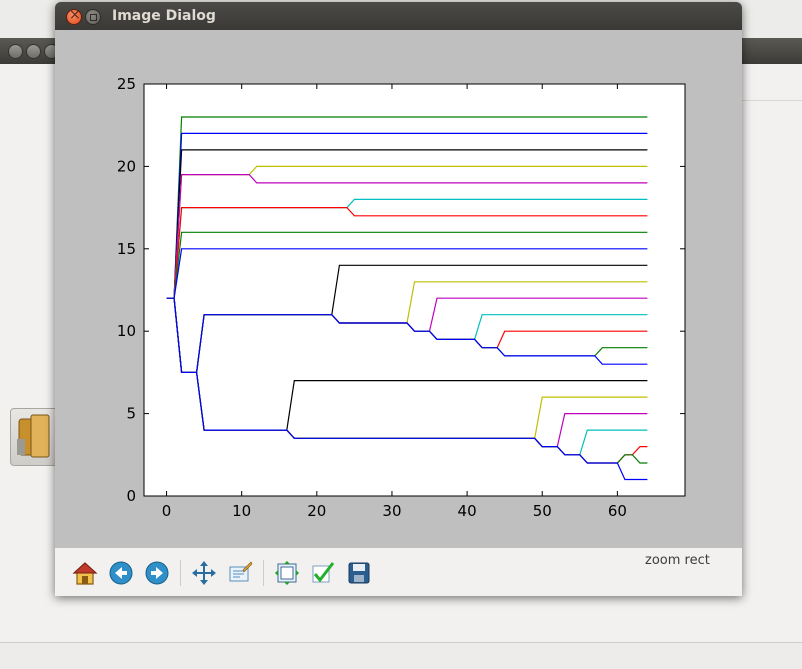 This screenshot has height=669, width=802. What do you see at coordinates (126, 84) in the screenshot?
I see `y-tick-label: 25` at bounding box center [126, 84].